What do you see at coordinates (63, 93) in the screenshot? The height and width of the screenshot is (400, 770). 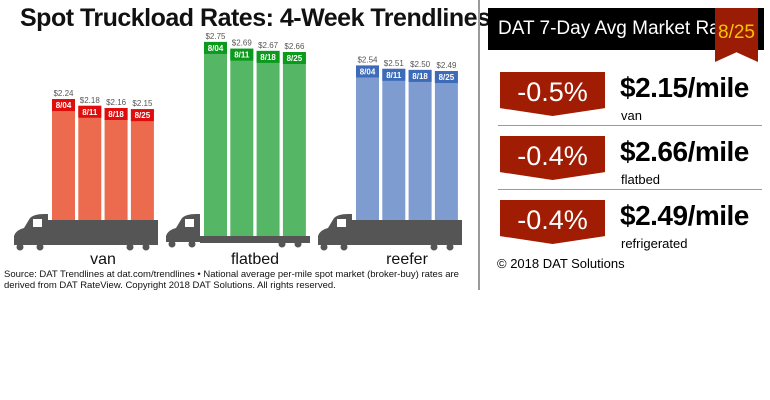 I see `value-label: $2.24` at bounding box center [63, 93].